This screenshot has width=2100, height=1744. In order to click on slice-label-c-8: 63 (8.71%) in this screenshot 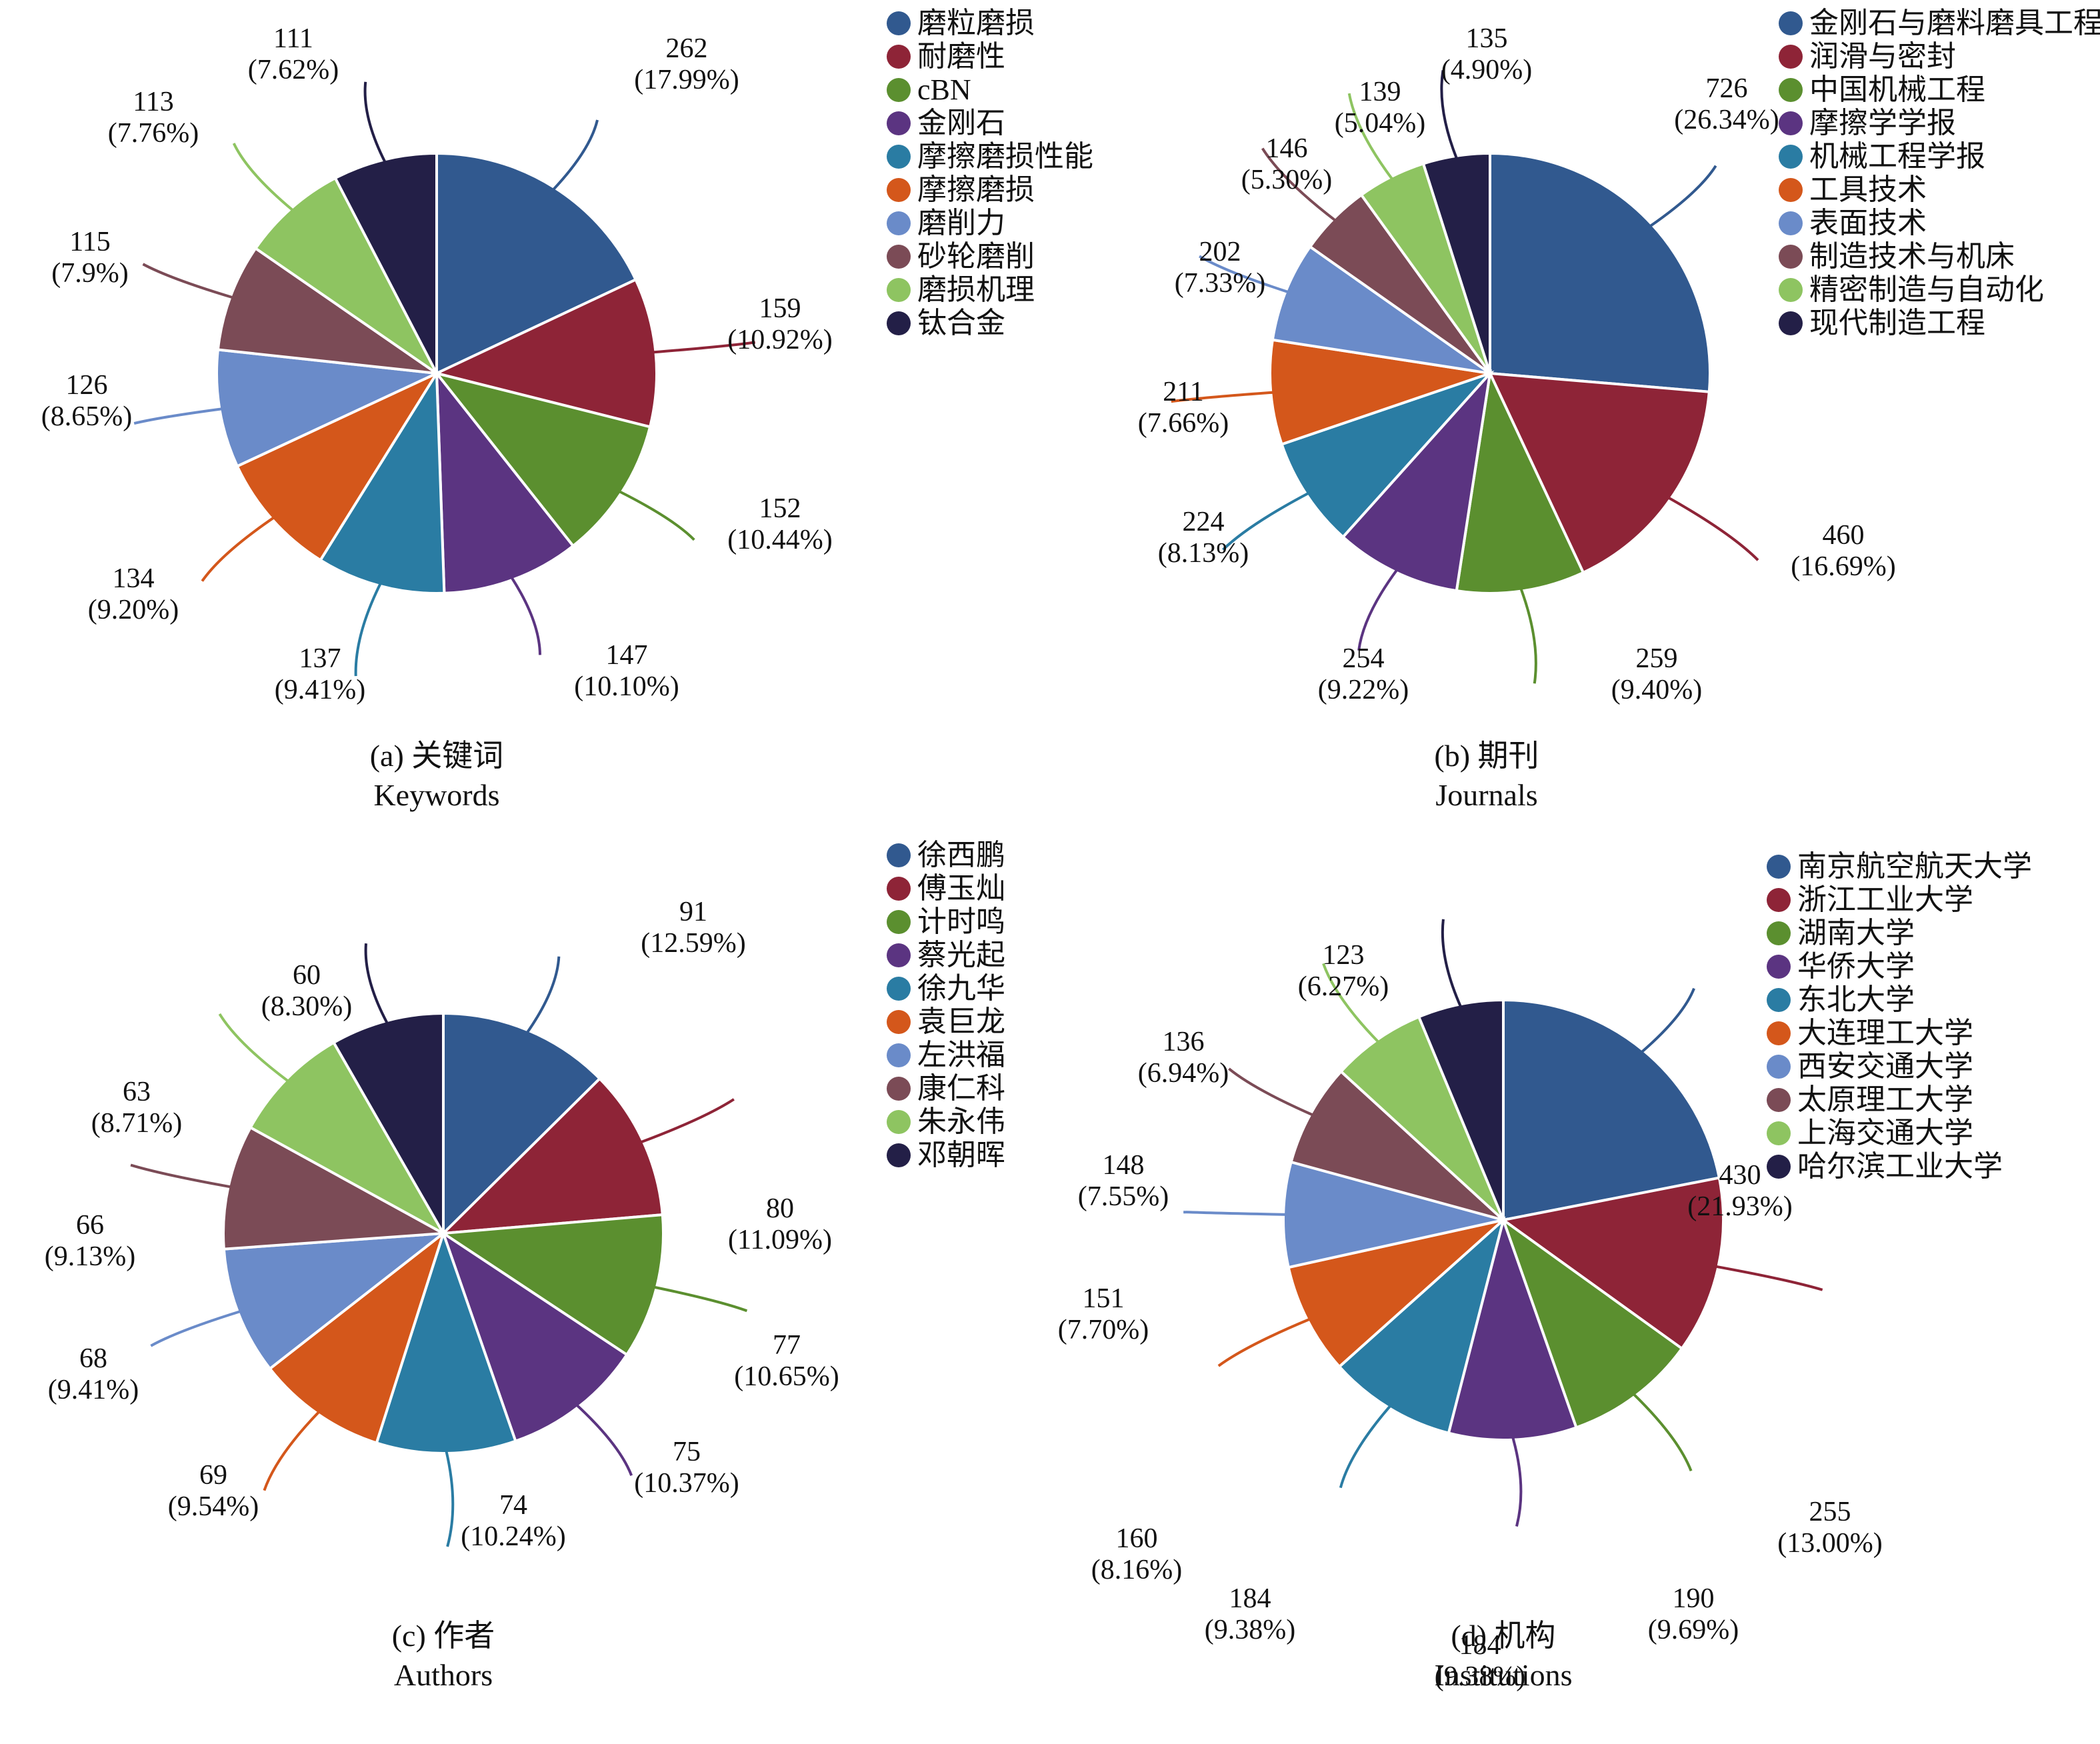, I will do `click(137, 1108)`.